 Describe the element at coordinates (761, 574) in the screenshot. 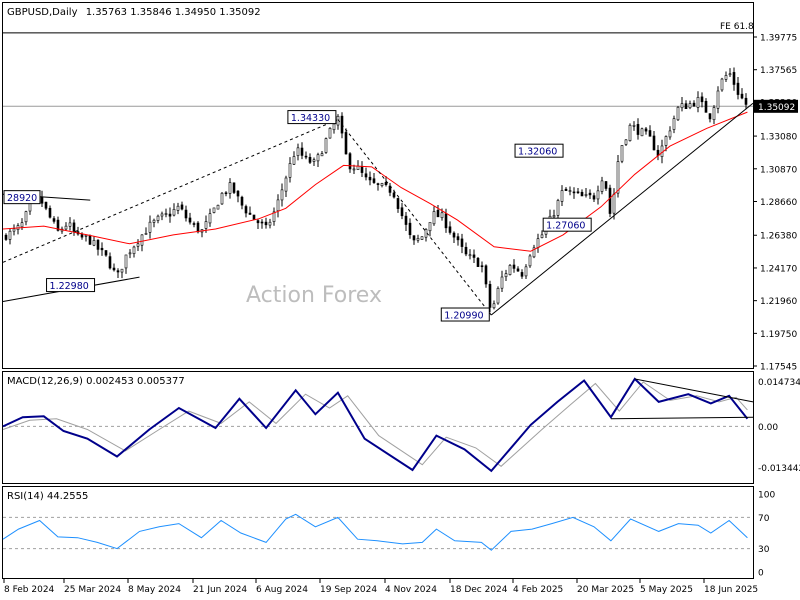

I see `rsi-axis-label: 0` at that location.